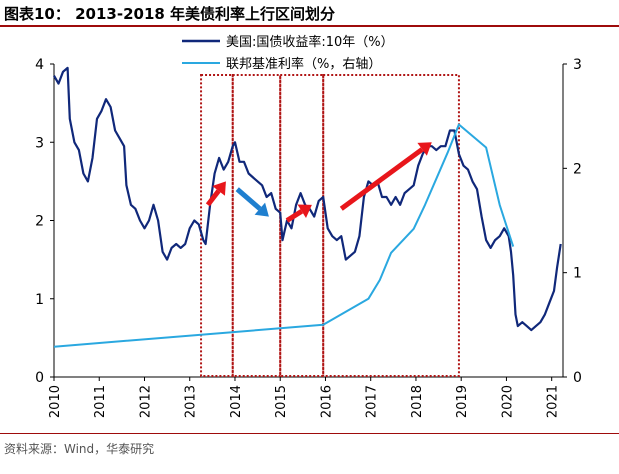 The height and width of the screenshot is (474, 619). What do you see at coordinates (310, 42) in the screenshot?
I see `legend-label: 美国:国债收益率:10年（%）` at bounding box center [310, 42].